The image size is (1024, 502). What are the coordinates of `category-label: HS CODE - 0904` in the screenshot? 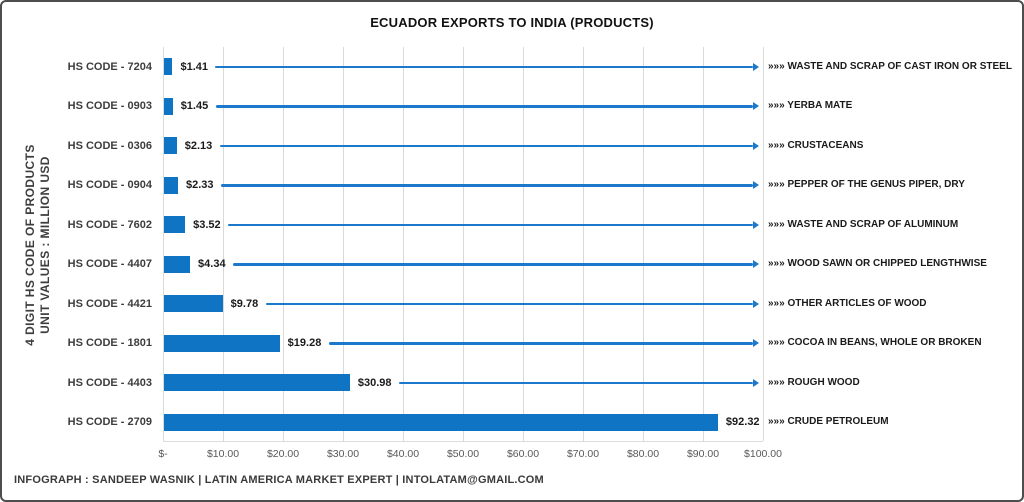 It's located at (109, 185).